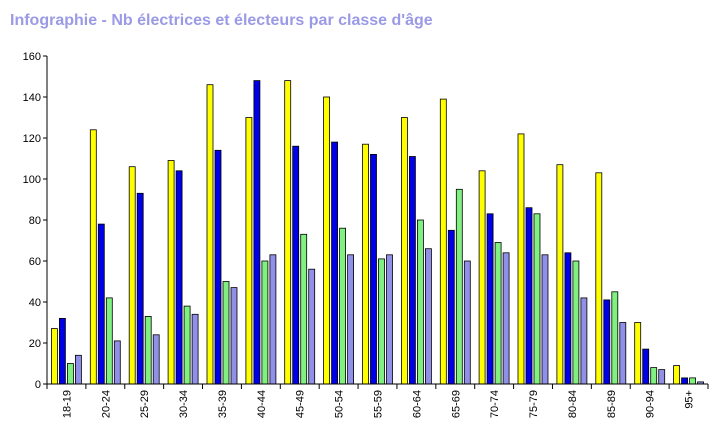 Image resolution: width=728 pixels, height=426 pixels. Describe the element at coordinates (184, 404) in the screenshot. I see `x-tick-label-30-34: 30-34` at that location.